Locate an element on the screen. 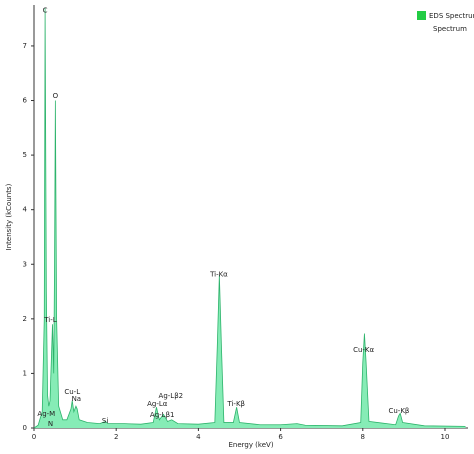  peak-label: Ag-M is located at coordinates (46, 414).